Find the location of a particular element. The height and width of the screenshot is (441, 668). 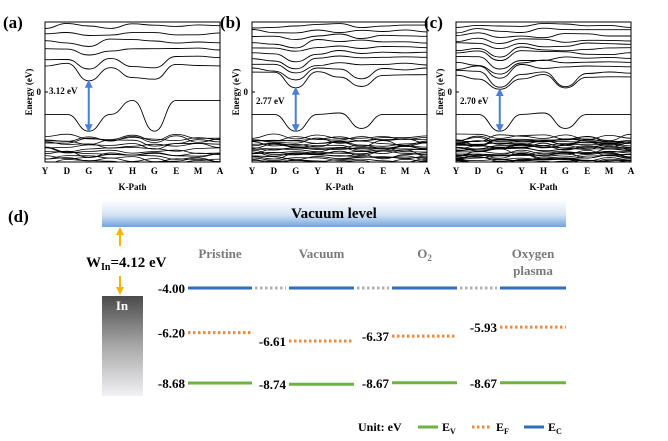

ef-value: -6.61 is located at coordinates (272, 341).